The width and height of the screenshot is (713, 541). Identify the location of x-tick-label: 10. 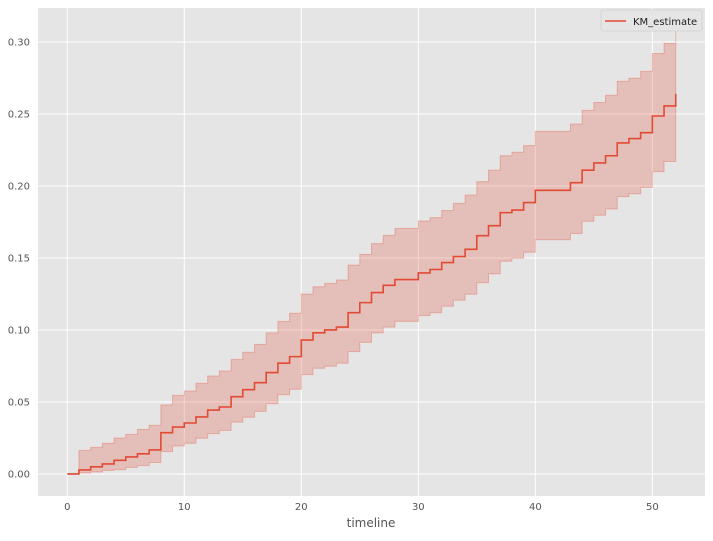
(184, 507).